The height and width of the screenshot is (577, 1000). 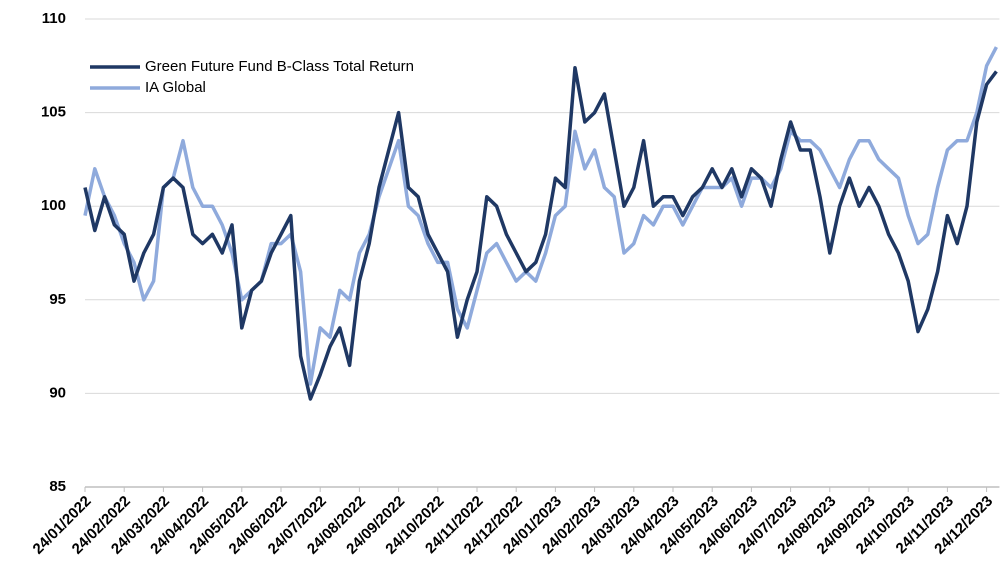 What do you see at coordinates (279, 66) in the screenshot?
I see `legend-label: Green Future Fund B-Class Total Return` at bounding box center [279, 66].